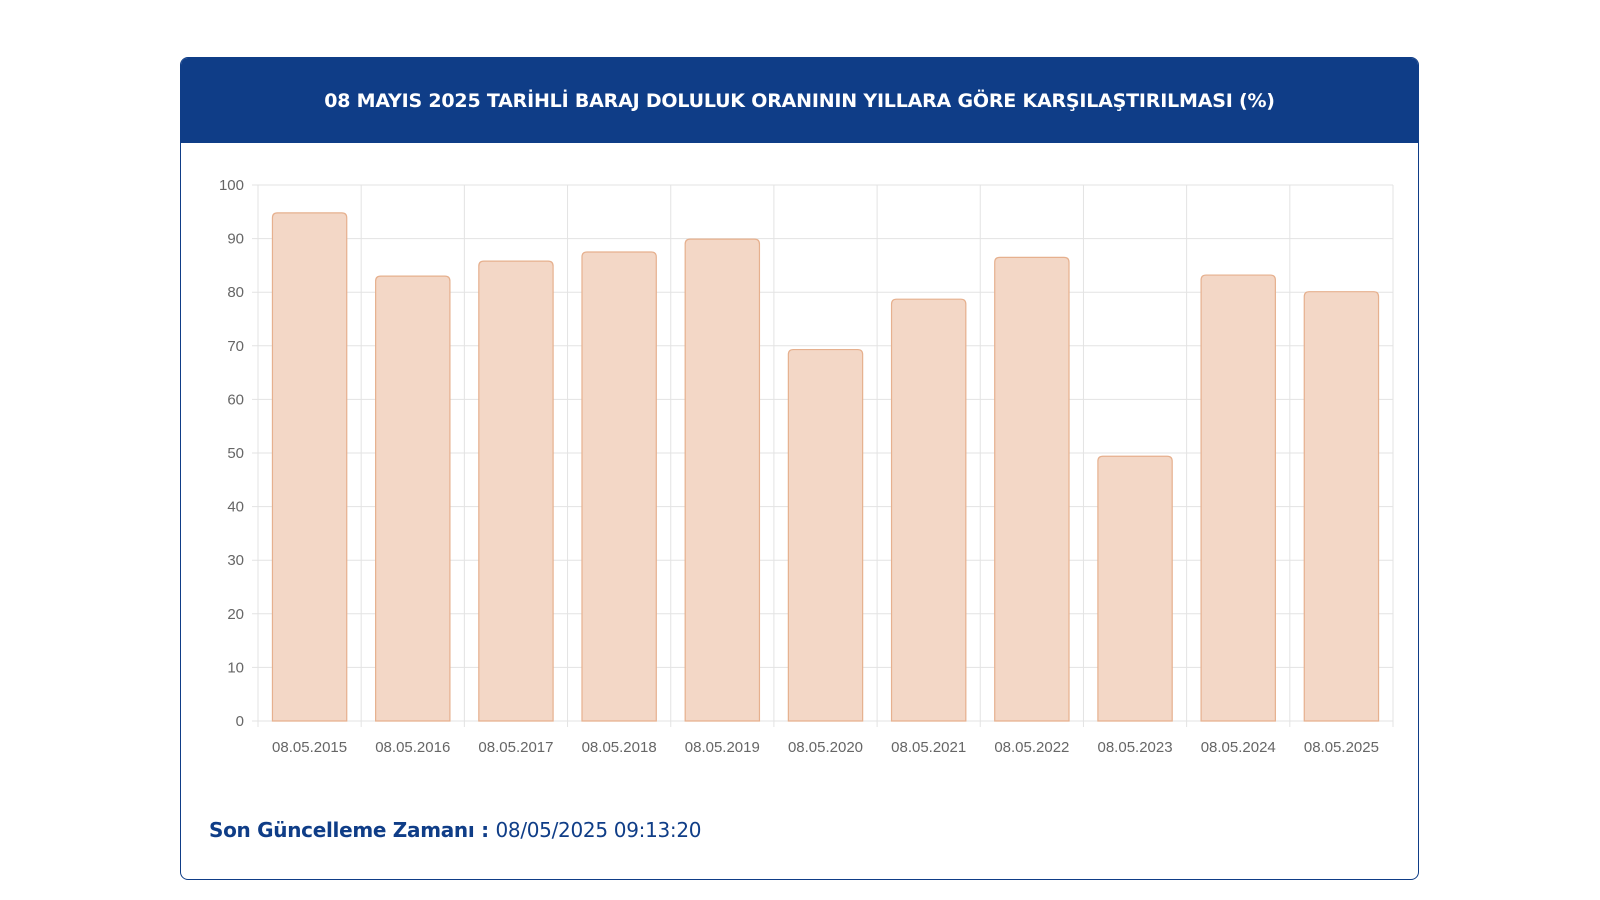  I want to click on x-tick-label: 08.05.2019, so click(722, 747).